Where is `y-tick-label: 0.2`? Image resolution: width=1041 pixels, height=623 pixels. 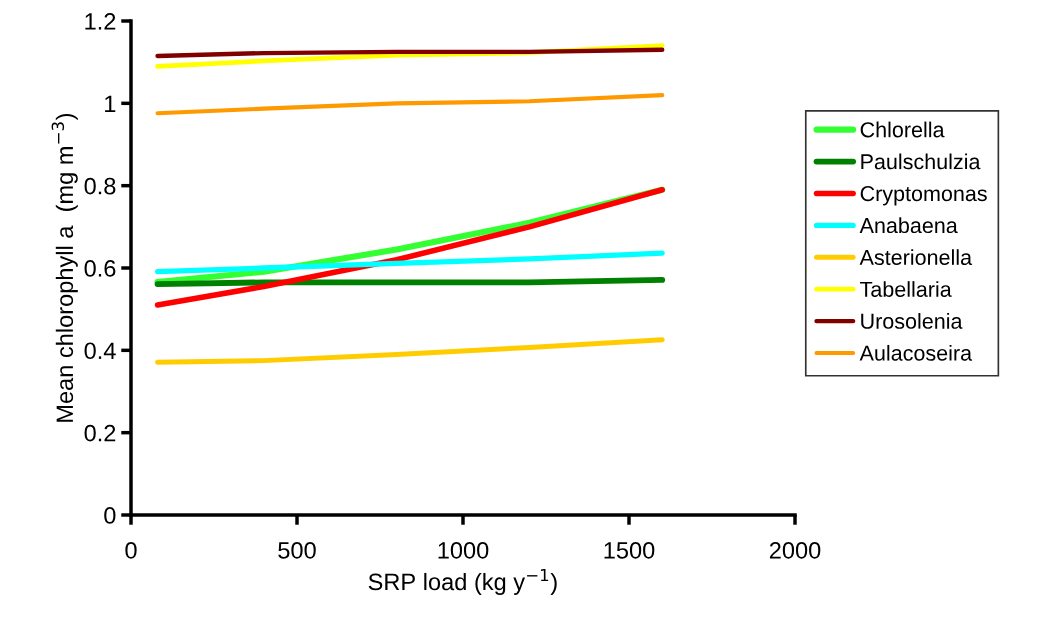 y-tick-label: 0.2 is located at coordinates (100, 433).